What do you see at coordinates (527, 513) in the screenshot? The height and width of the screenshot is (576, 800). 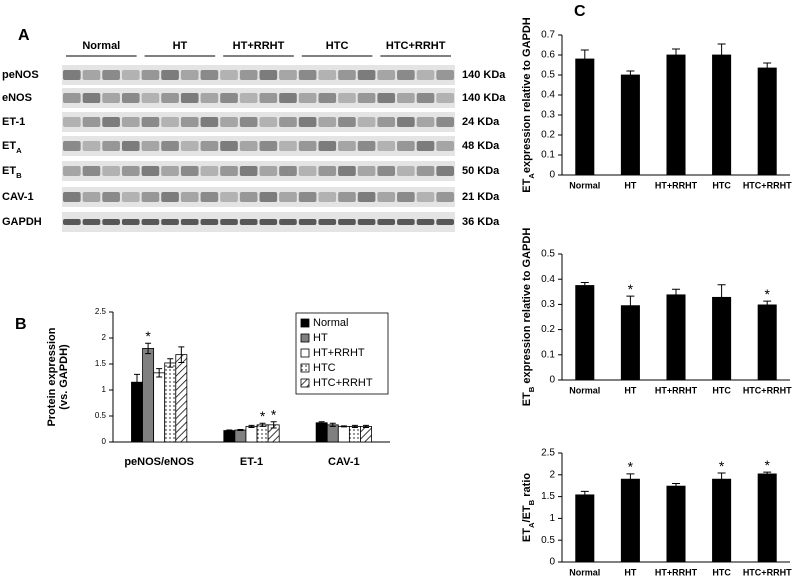 I see `label-part: /ET` at bounding box center [527, 513].